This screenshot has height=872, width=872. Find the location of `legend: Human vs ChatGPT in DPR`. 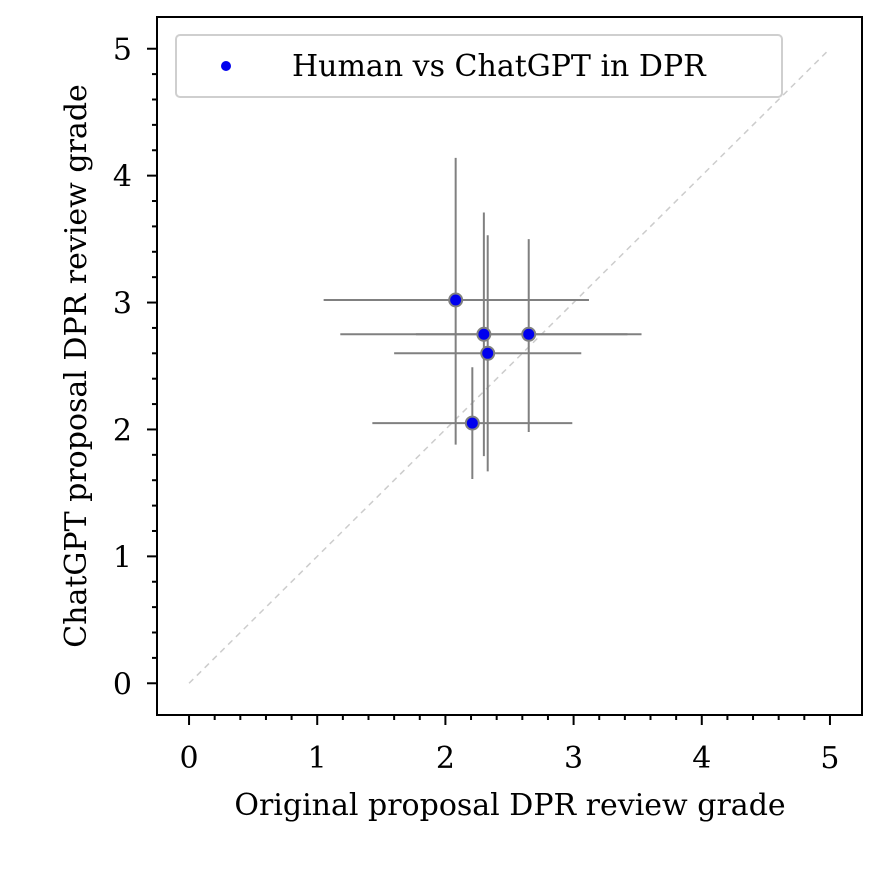

legend: Human vs ChatGPT in DPR is located at coordinates (479, 66).